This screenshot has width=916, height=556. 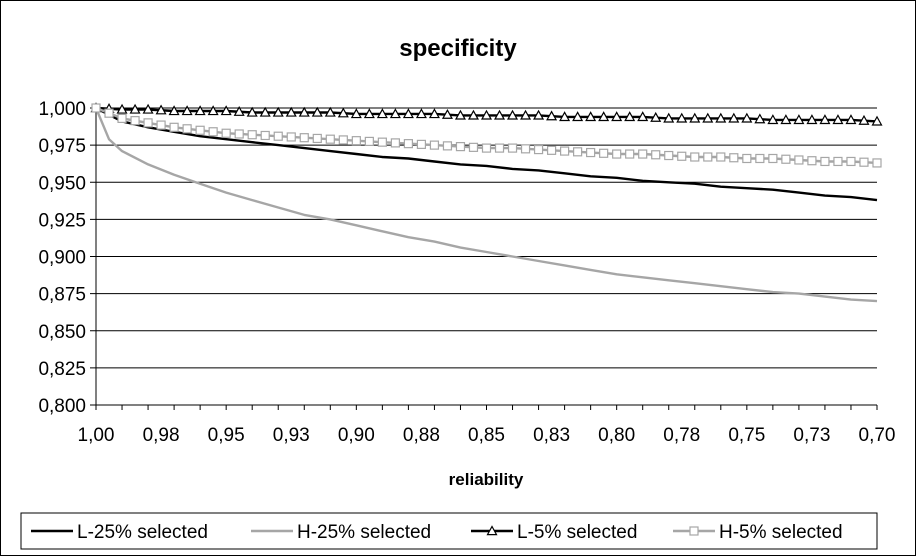 What do you see at coordinates (681, 435) in the screenshot?
I see `x-tick-label: 0,78` at bounding box center [681, 435].